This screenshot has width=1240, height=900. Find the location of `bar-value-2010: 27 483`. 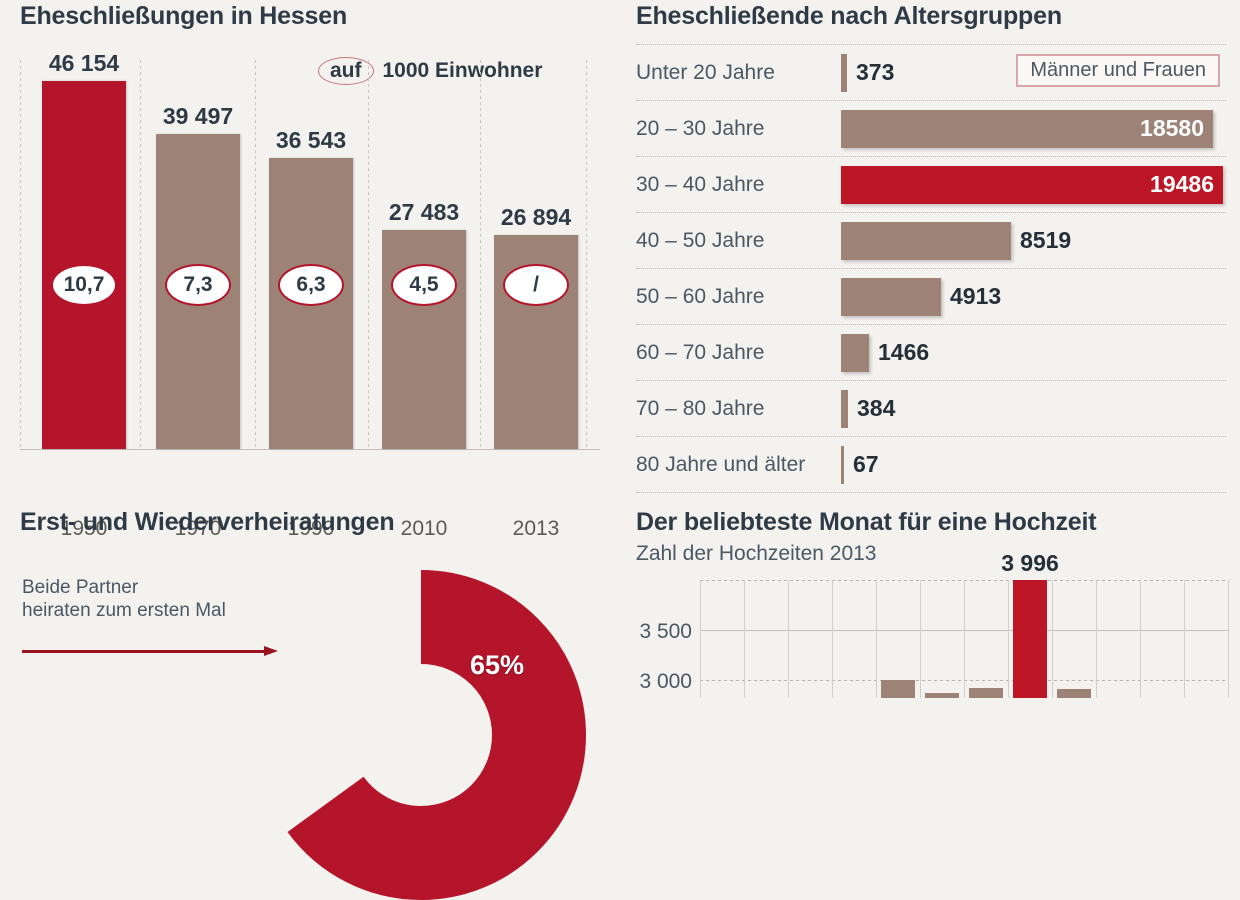

bar-value-2010: 27 483 is located at coordinates (424, 212).